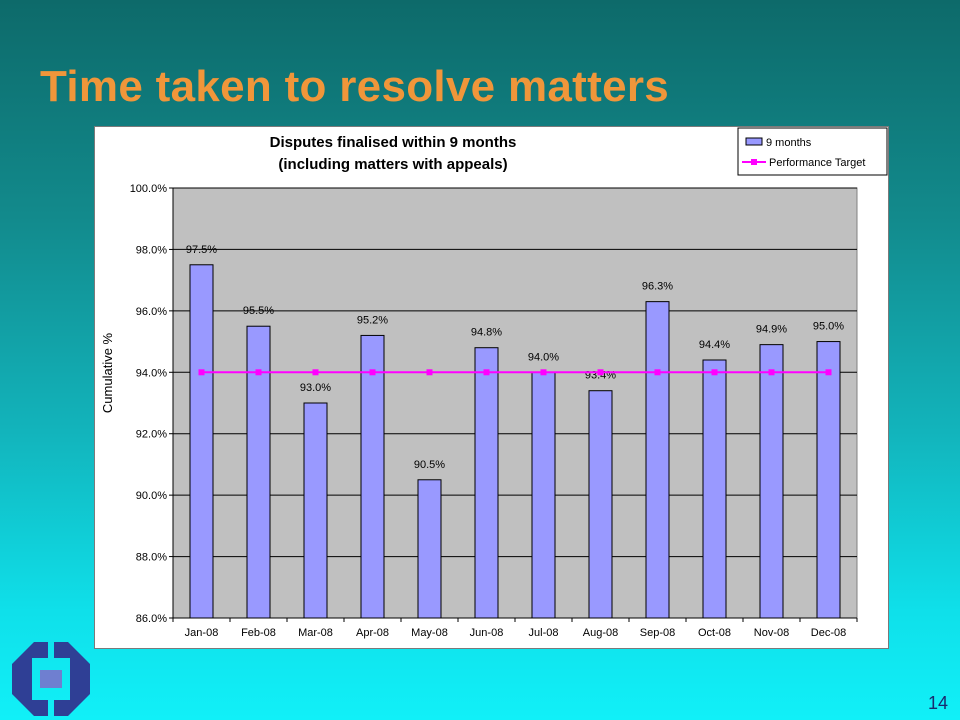 Image resolution: width=960 pixels, height=720 pixels. What do you see at coordinates (151, 619) in the screenshot?
I see `y-tick-label: 86.0%` at bounding box center [151, 619].